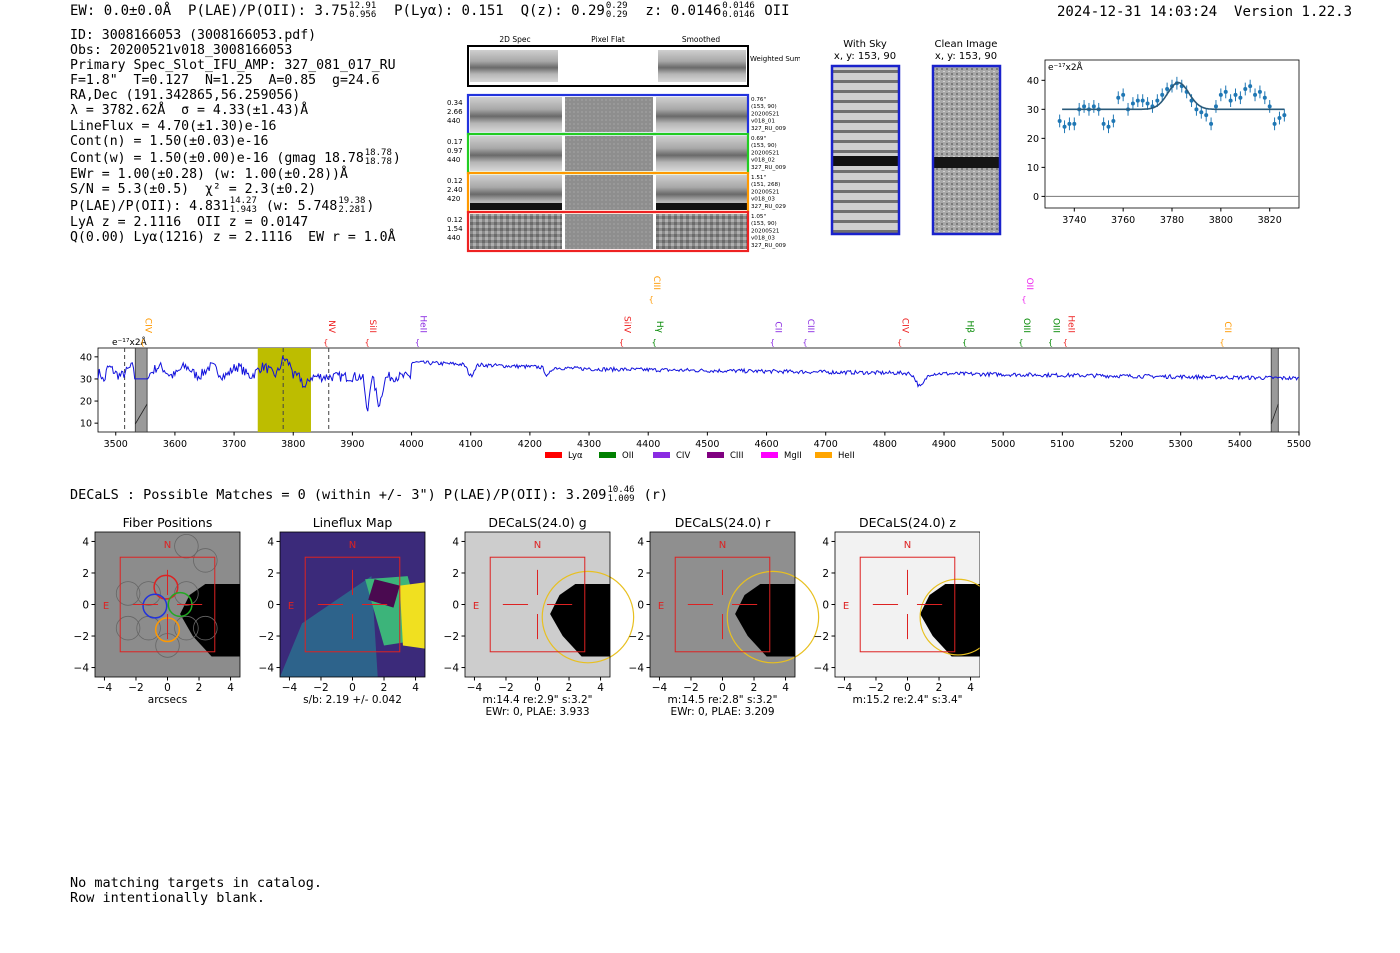 The width and height of the screenshot is (1400, 953). Describe the element at coordinates (758, 139) in the screenshot. I see `spec2d-row-right-label: 0.69"` at that location.